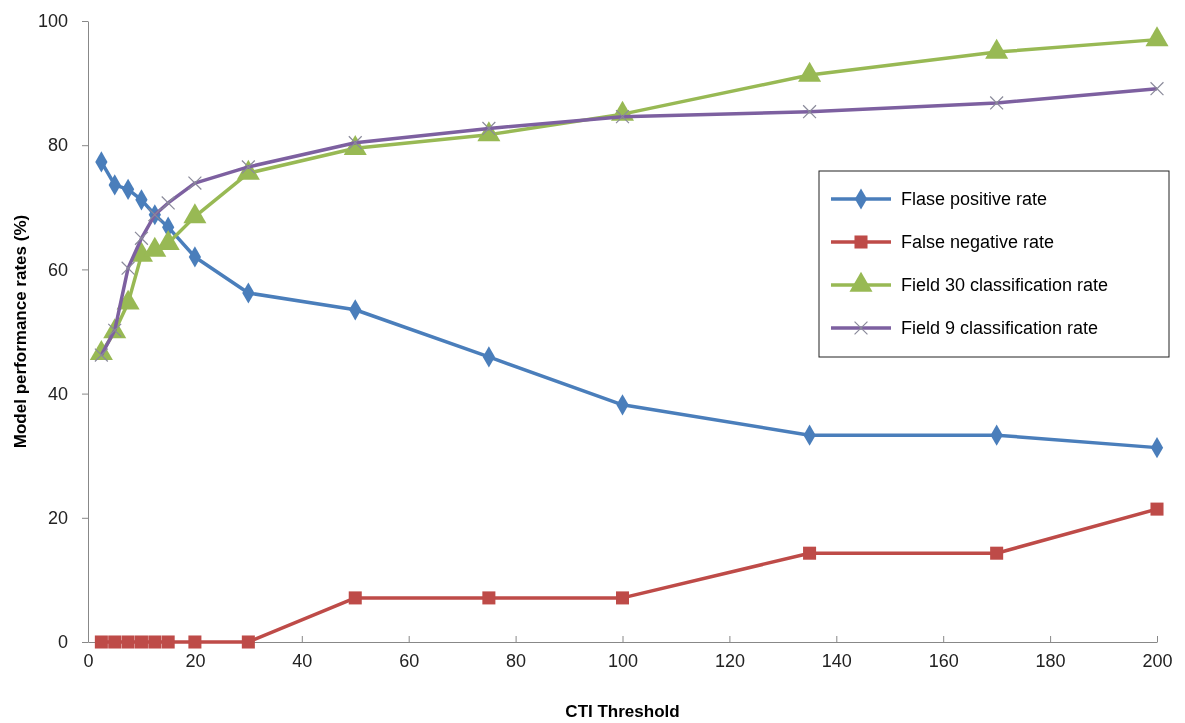 The height and width of the screenshot is (723, 1185). Describe the element at coordinates (1000, 328) in the screenshot. I see `legend-label: Field 9 classification rate` at that location.